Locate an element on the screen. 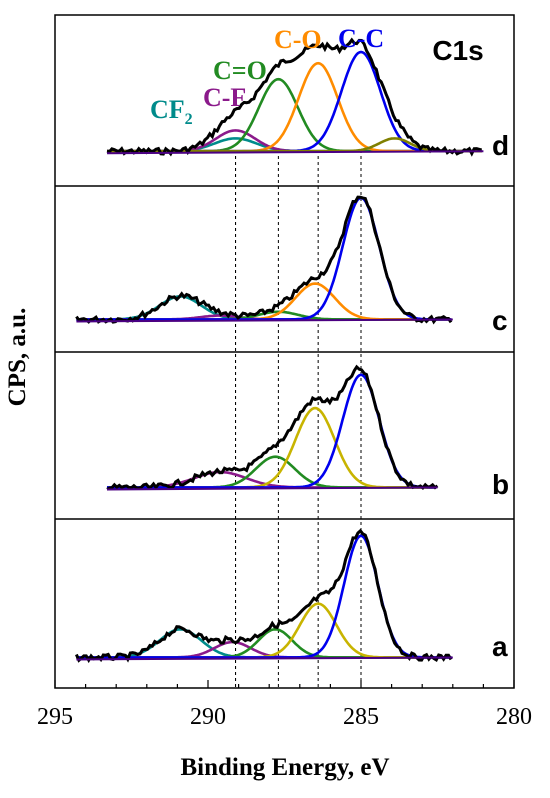 Image resolution: width=550 pixels, height=798 pixels. component-label: C-F is located at coordinates (224, 97).